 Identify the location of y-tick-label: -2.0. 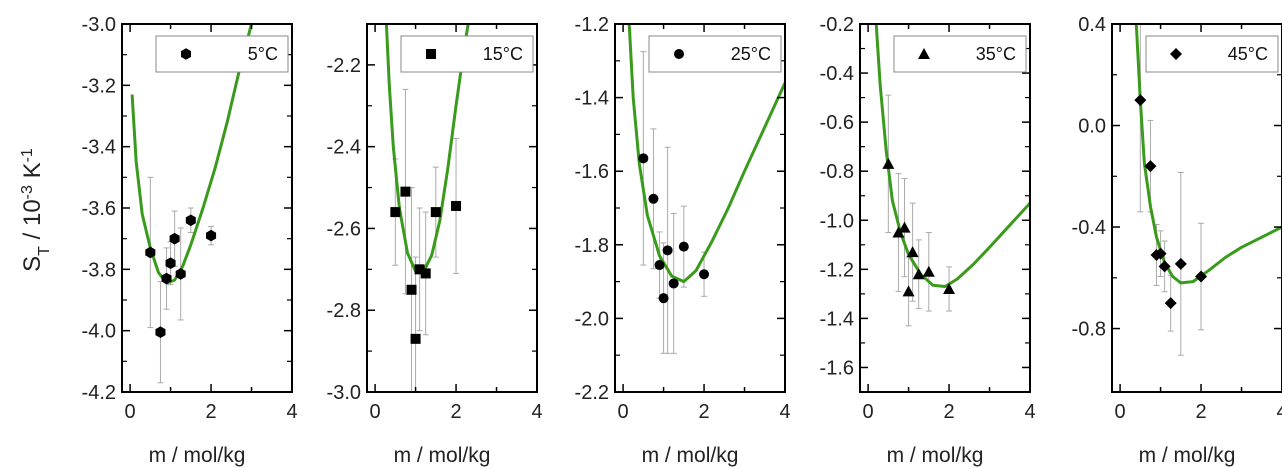
(592, 319).